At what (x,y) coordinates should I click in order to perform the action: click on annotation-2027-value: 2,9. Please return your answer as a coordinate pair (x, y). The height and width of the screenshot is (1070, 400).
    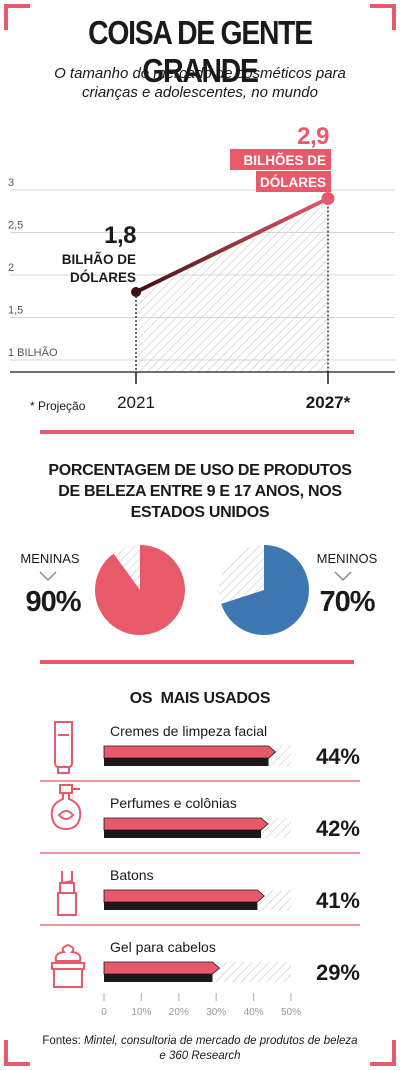
    Looking at the image, I should click on (313, 136).